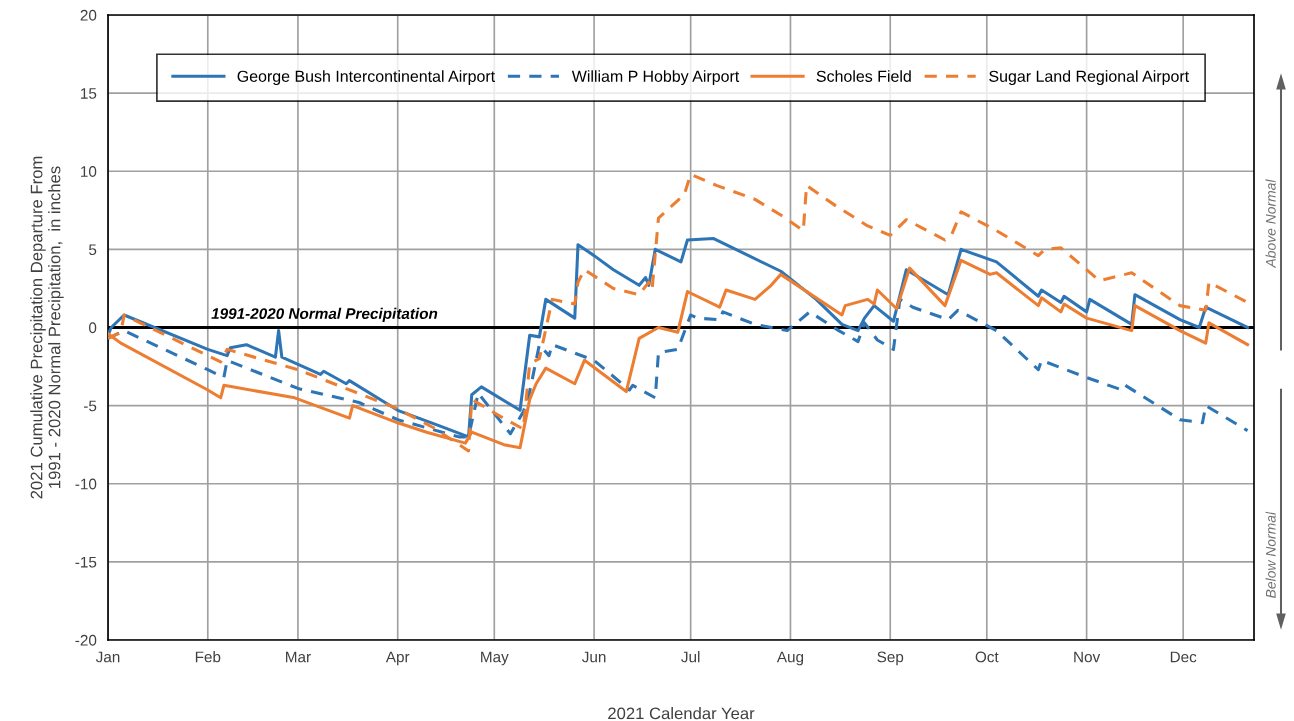 This screenshot has width=1294, height=721. Describe the element at coordinates (655, 78) in the screenshot. I see `legend-label: William P Hobby Airport` at that location.